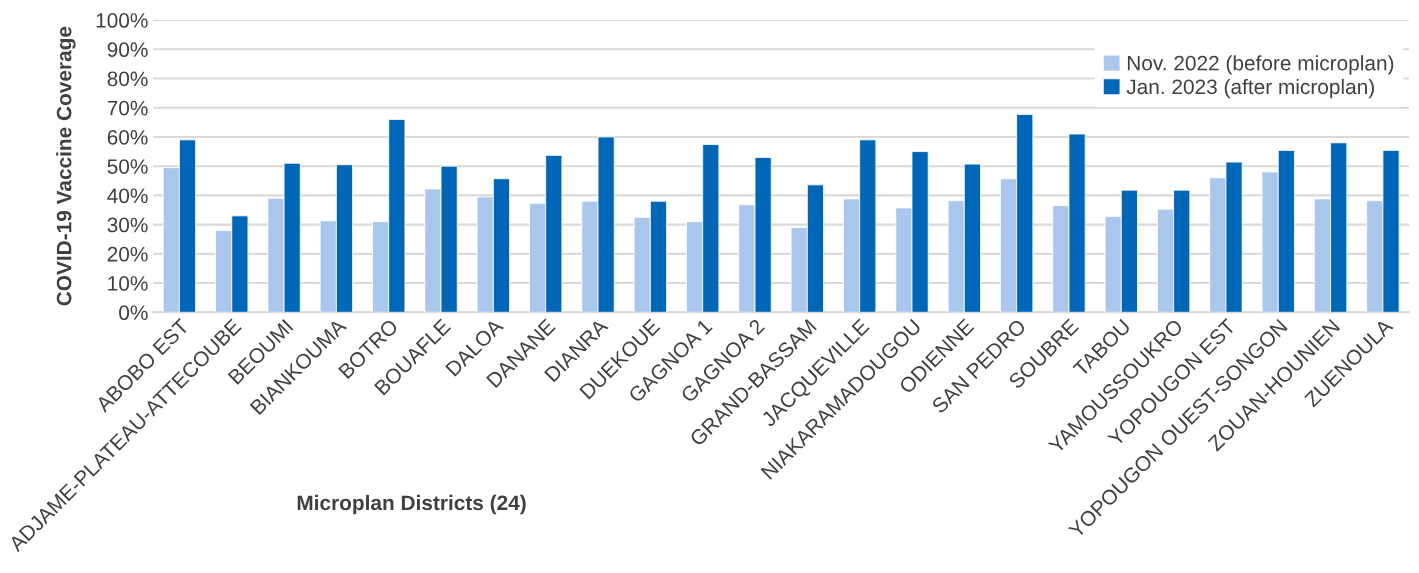  Describe the element at coordinates (1260, 65) in the screenshot. I see `legend-label: Nov. 2022 (before microplan)` at that location.